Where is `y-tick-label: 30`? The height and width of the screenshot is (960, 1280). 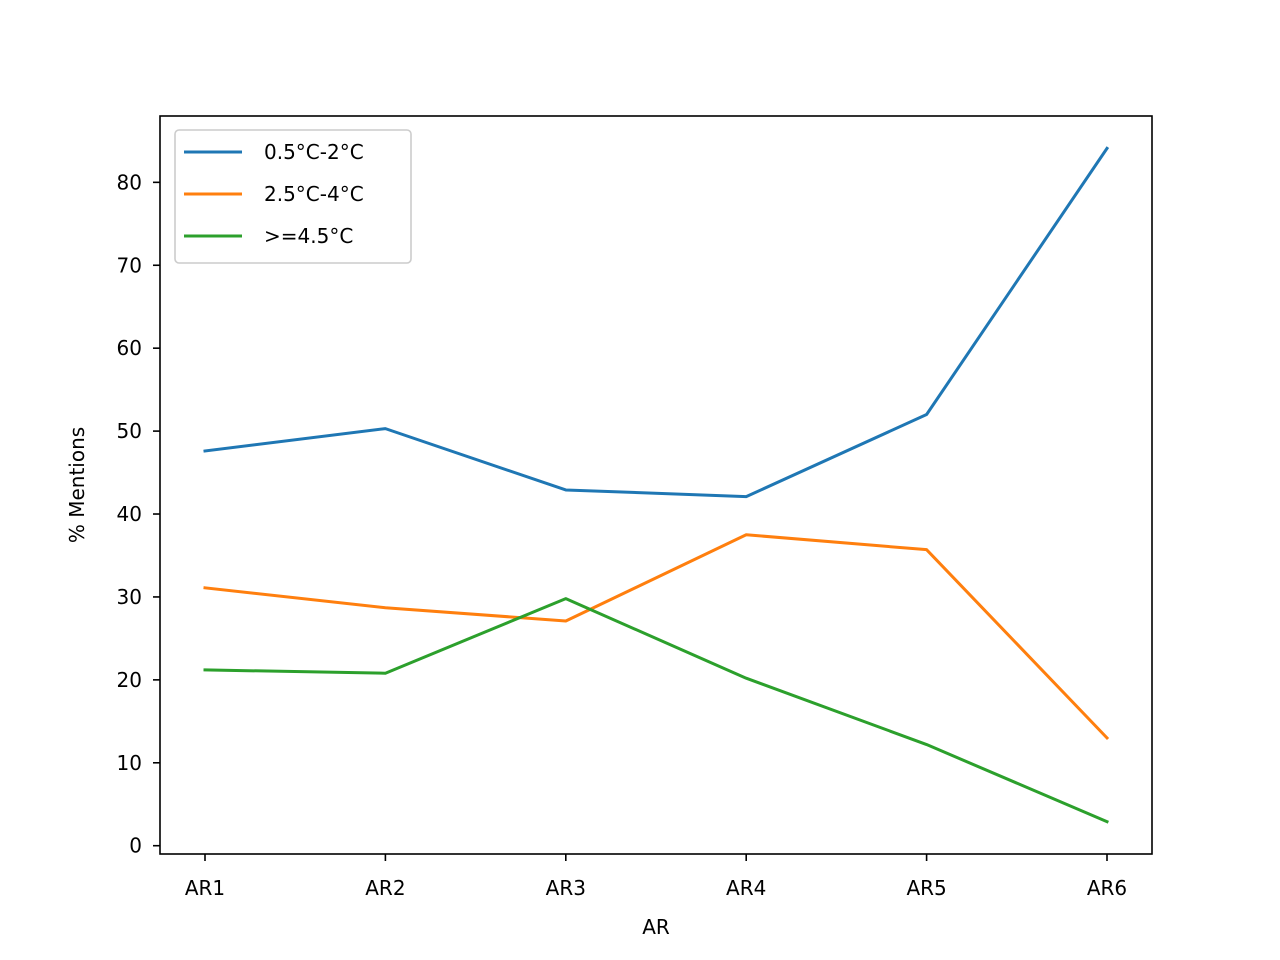 y-tick-label: 30 is located at coordinates (129, 597).